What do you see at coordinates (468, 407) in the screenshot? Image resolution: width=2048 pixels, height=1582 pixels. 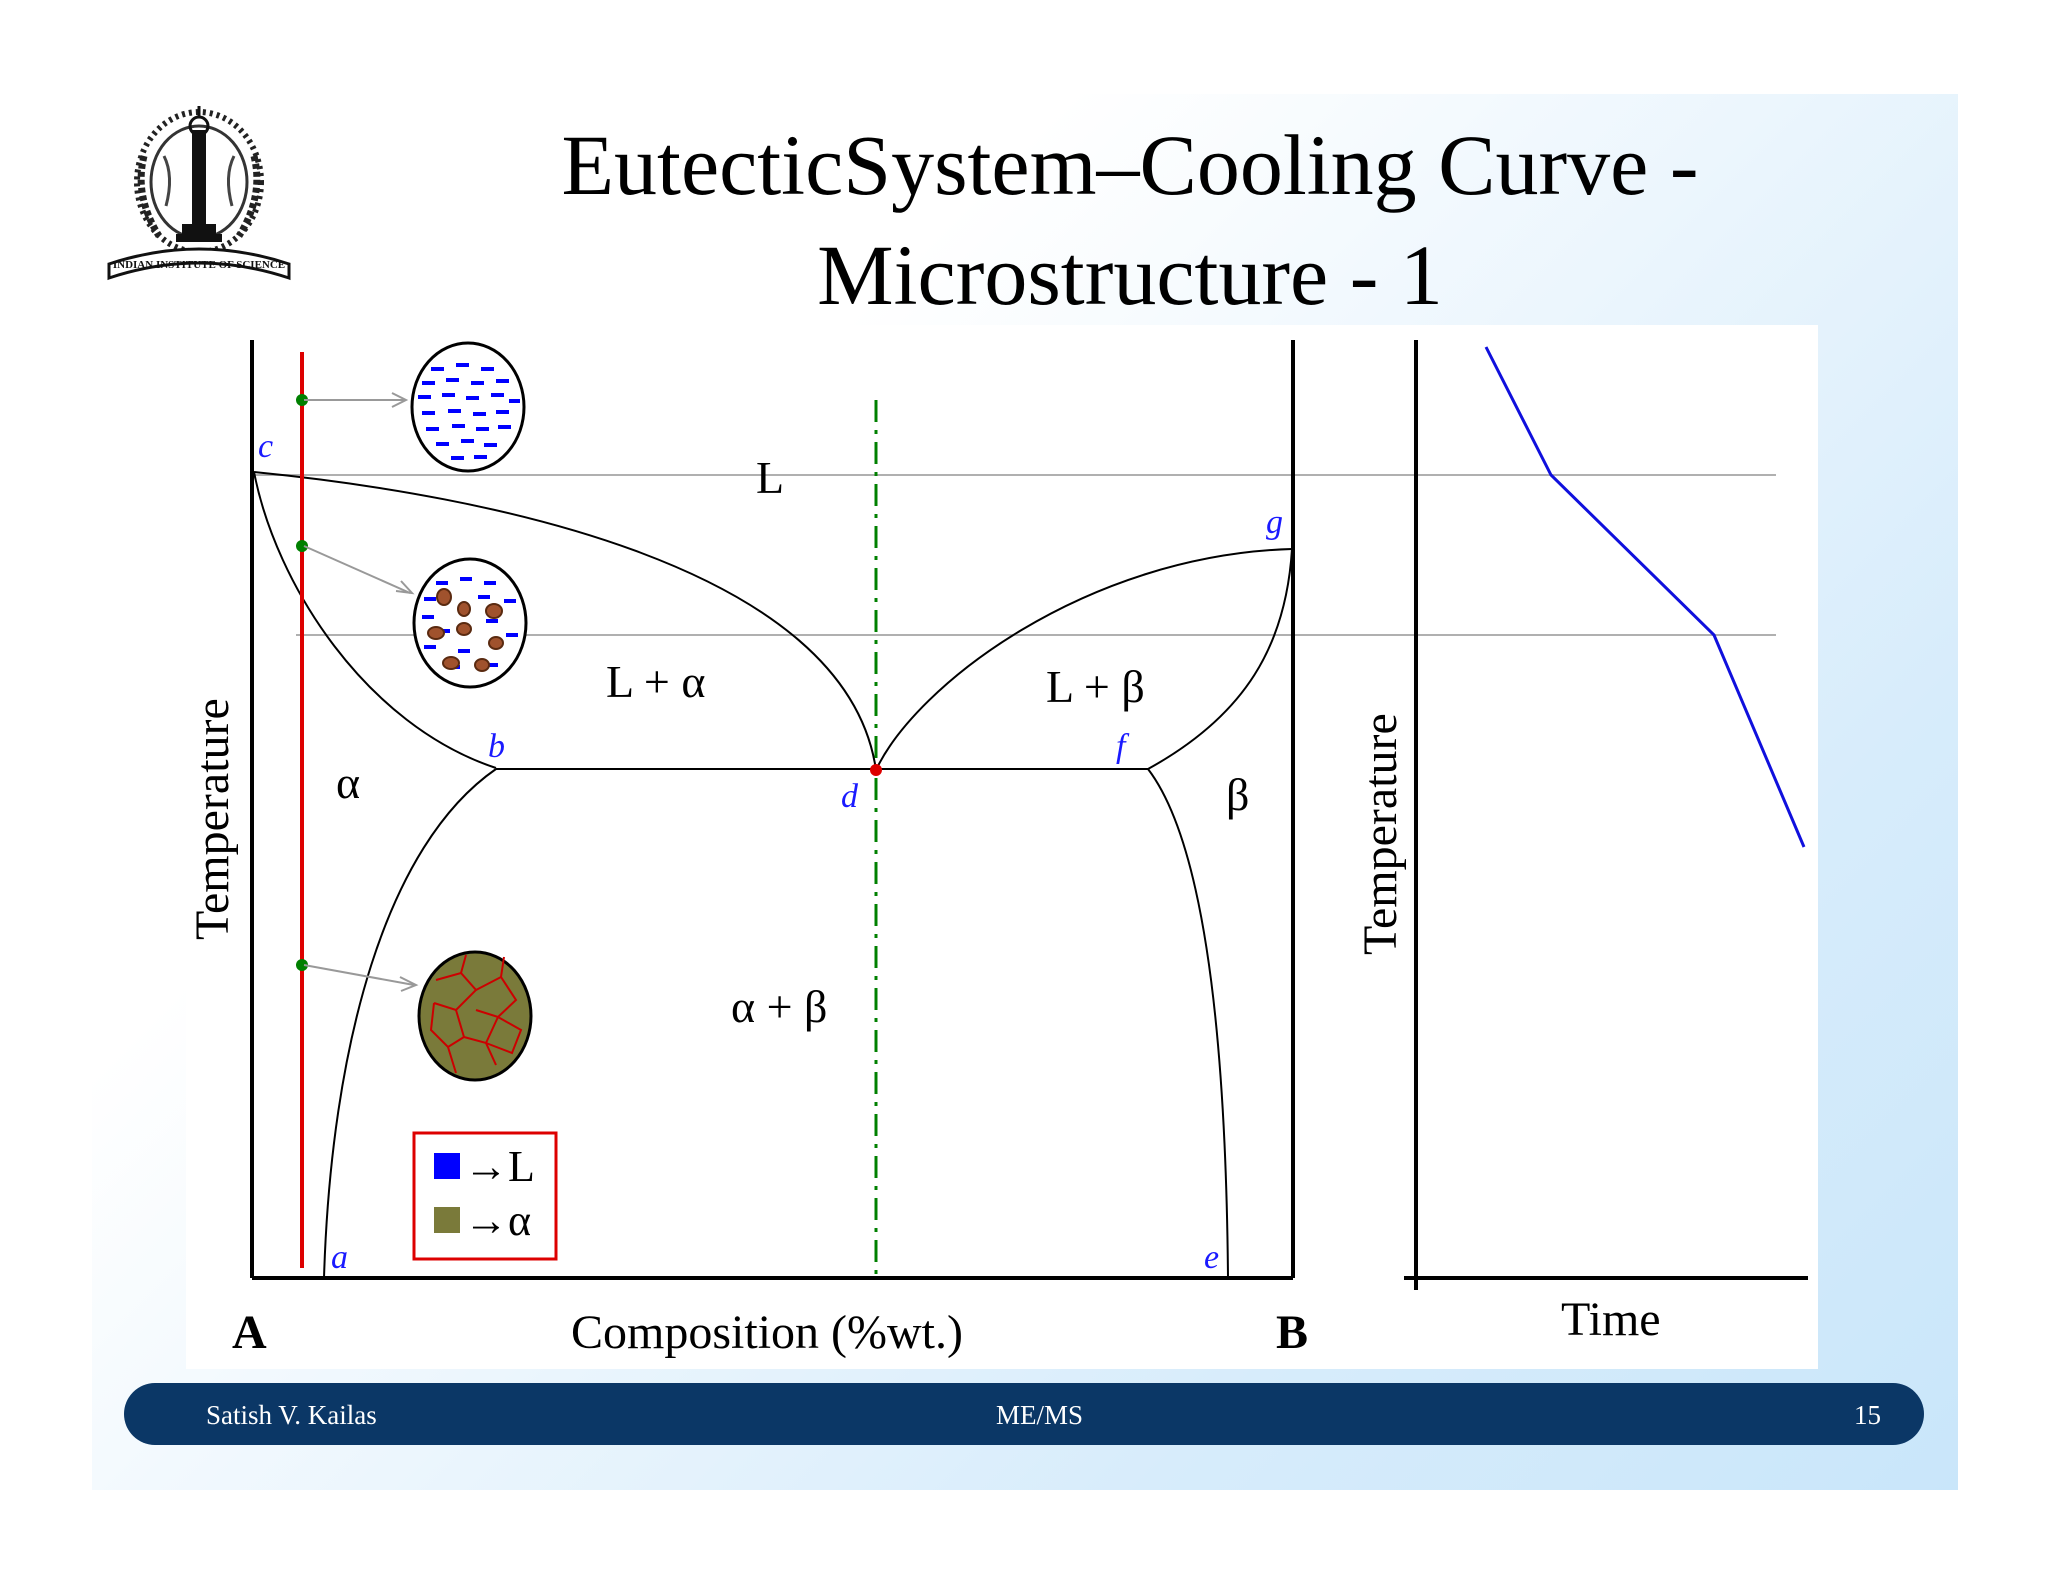 I see `microstructure-liquid` at bounding box center [468, 407].